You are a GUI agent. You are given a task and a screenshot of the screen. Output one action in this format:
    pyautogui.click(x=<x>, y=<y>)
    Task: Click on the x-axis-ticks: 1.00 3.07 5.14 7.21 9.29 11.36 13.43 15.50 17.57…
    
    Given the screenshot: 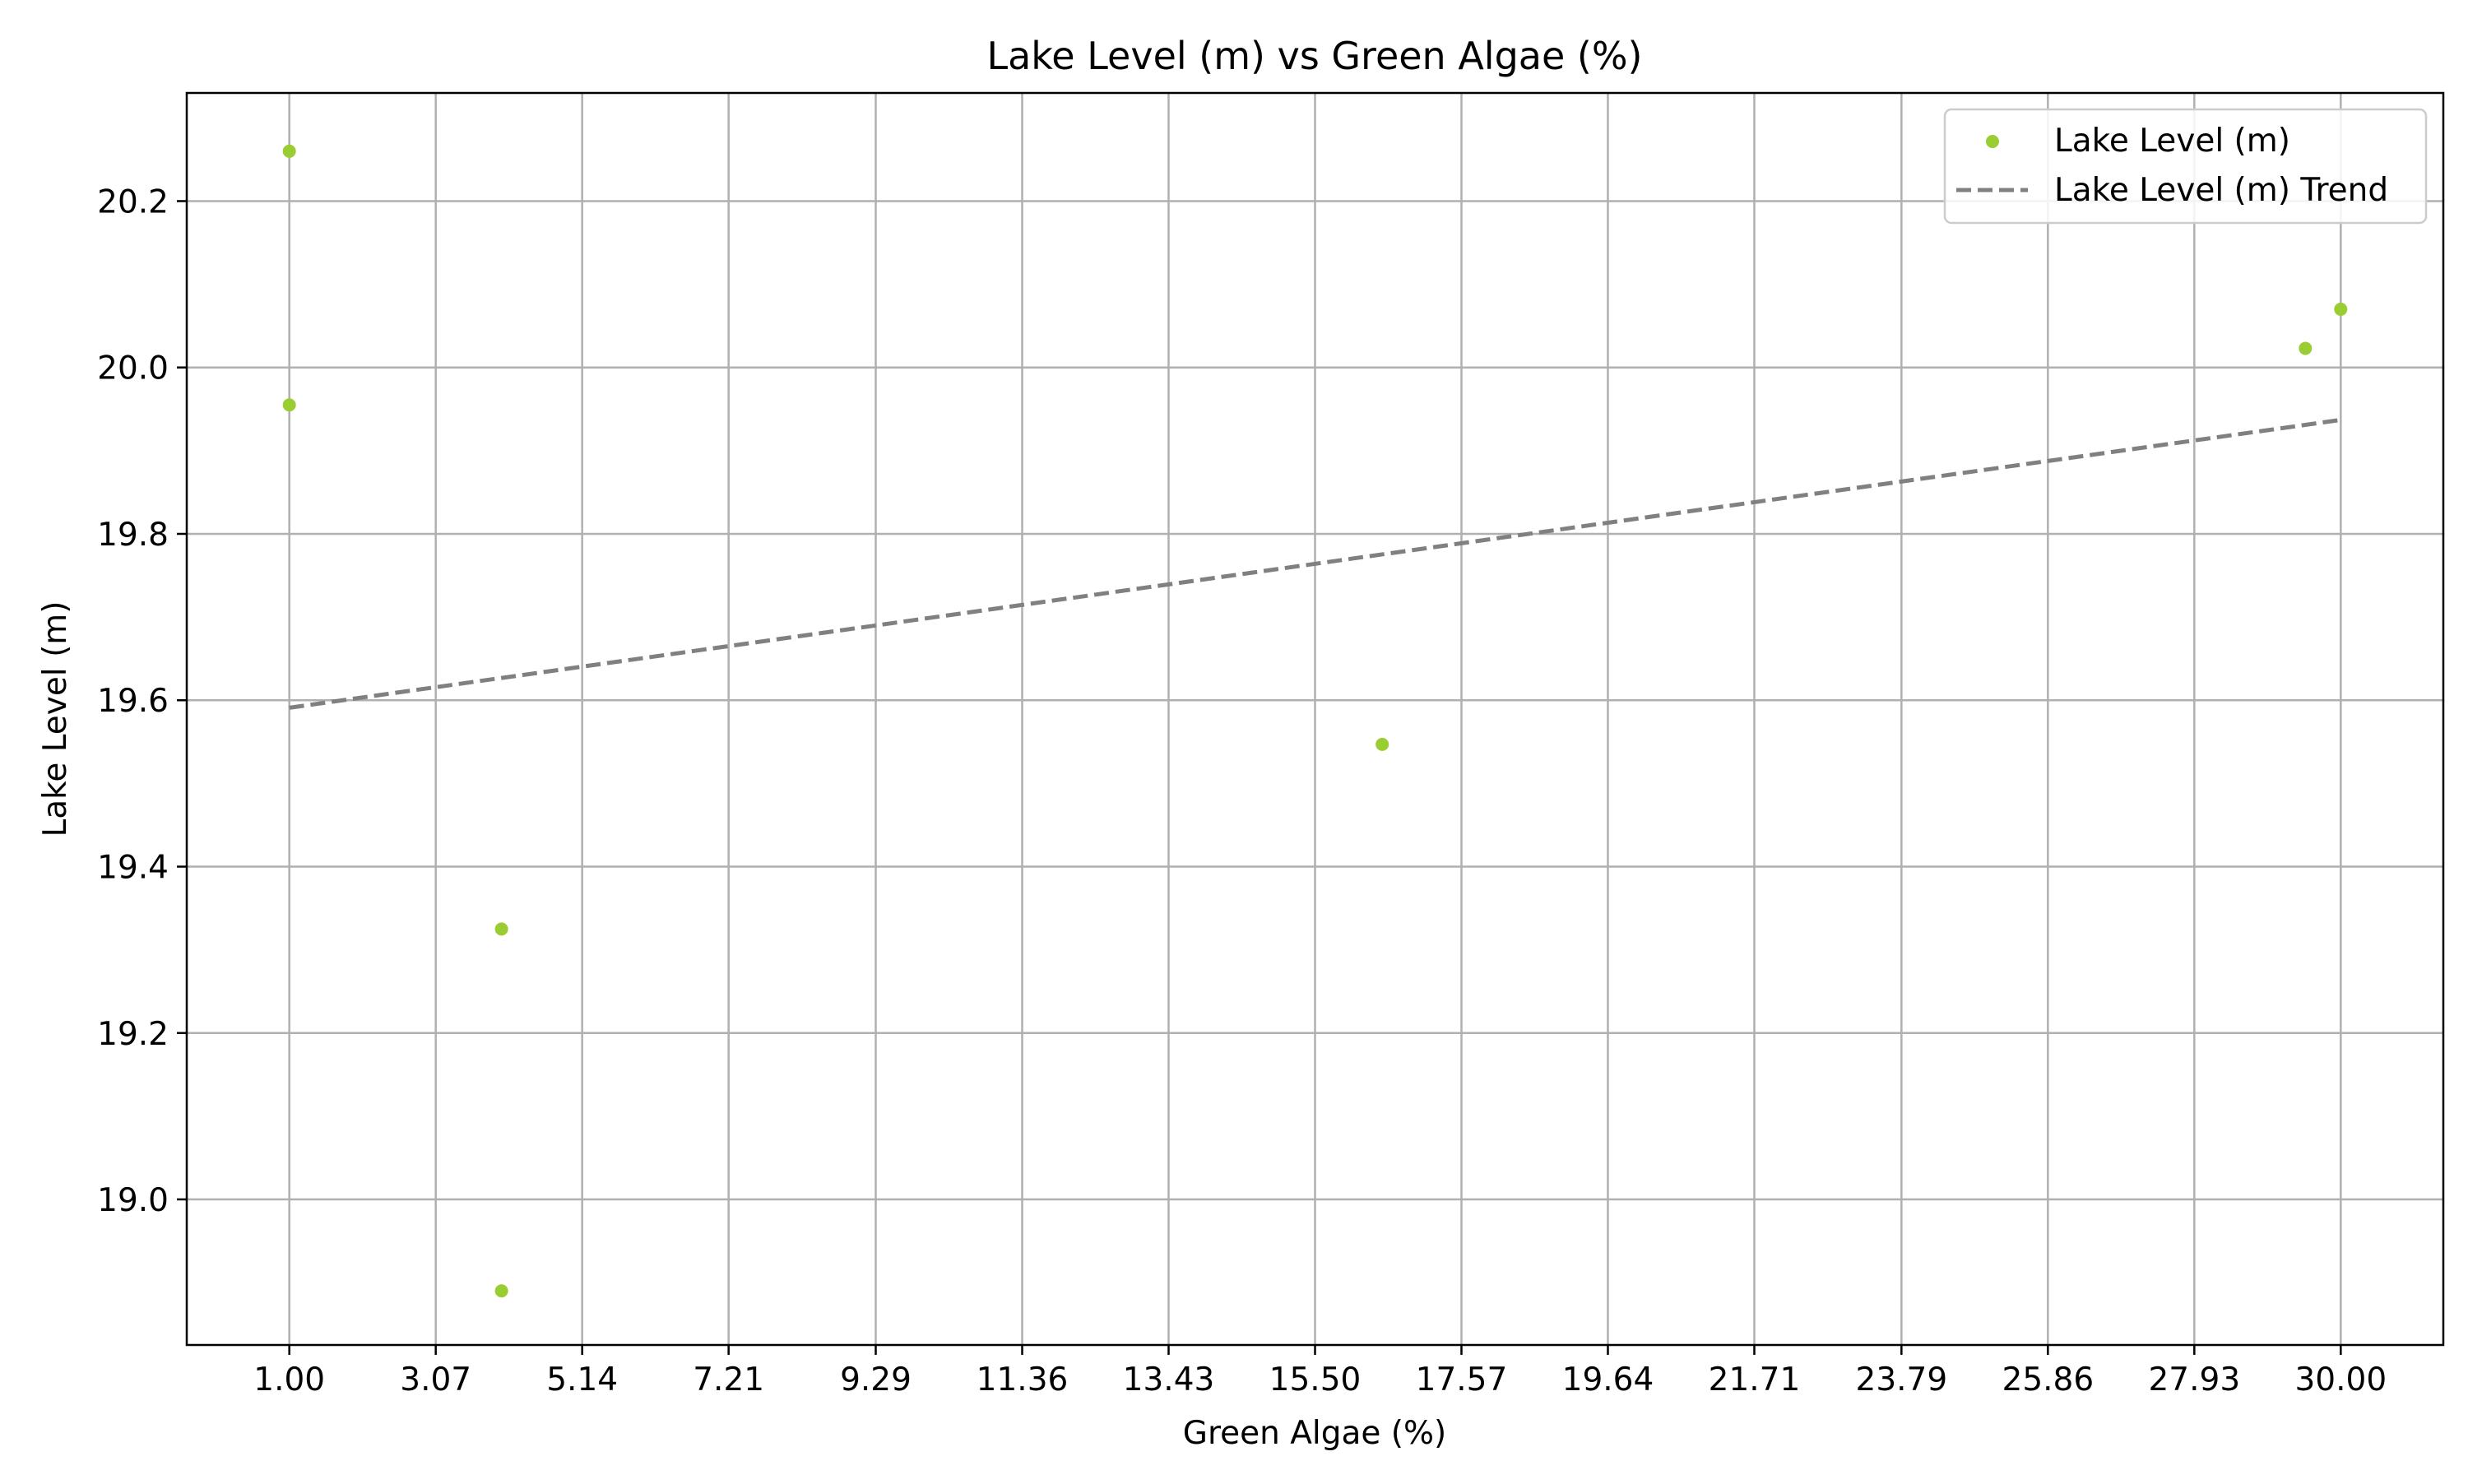 What is the action you would take?
    pyautogui.click(x=1320, y=1371)
    